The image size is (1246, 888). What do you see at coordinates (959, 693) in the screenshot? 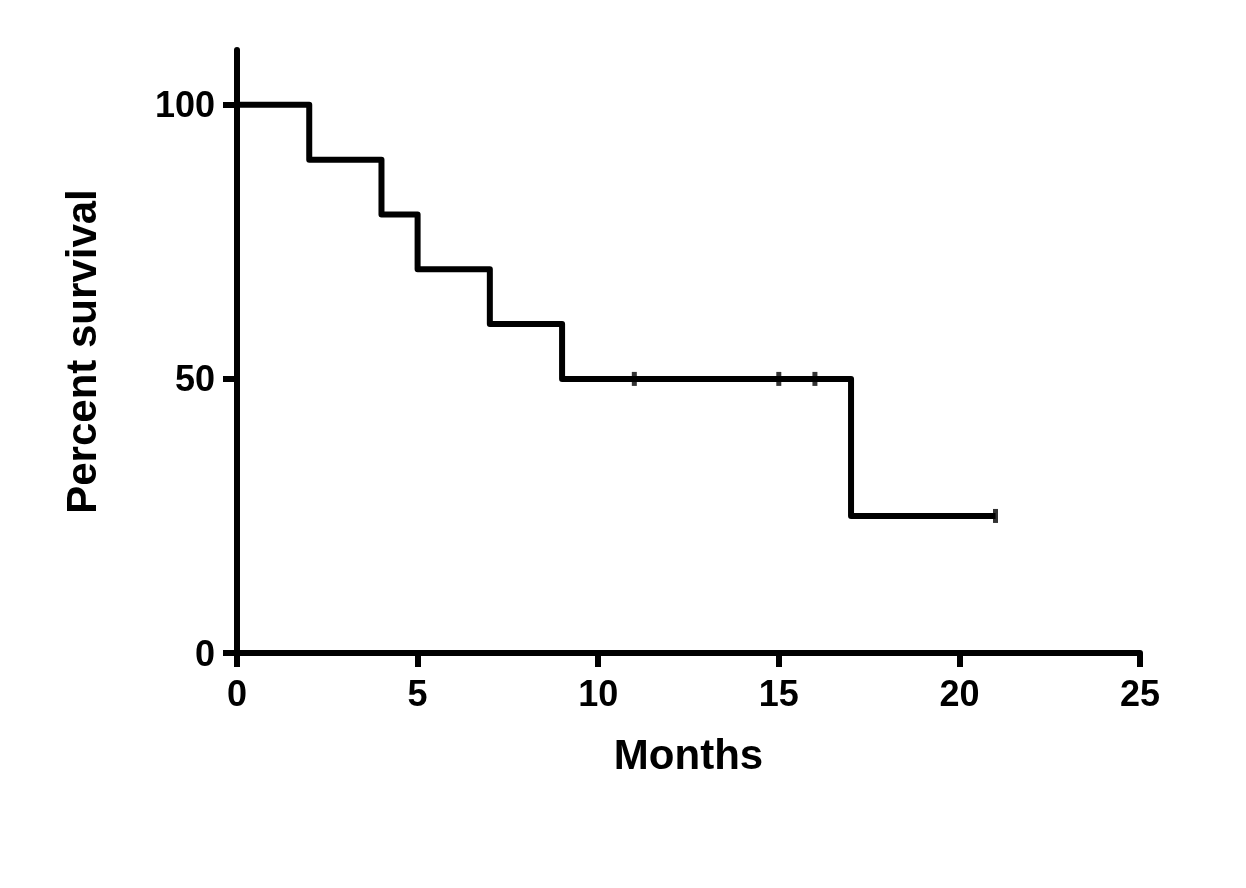
I see `x-tick-label: 20` at bounding box center [959, 693].